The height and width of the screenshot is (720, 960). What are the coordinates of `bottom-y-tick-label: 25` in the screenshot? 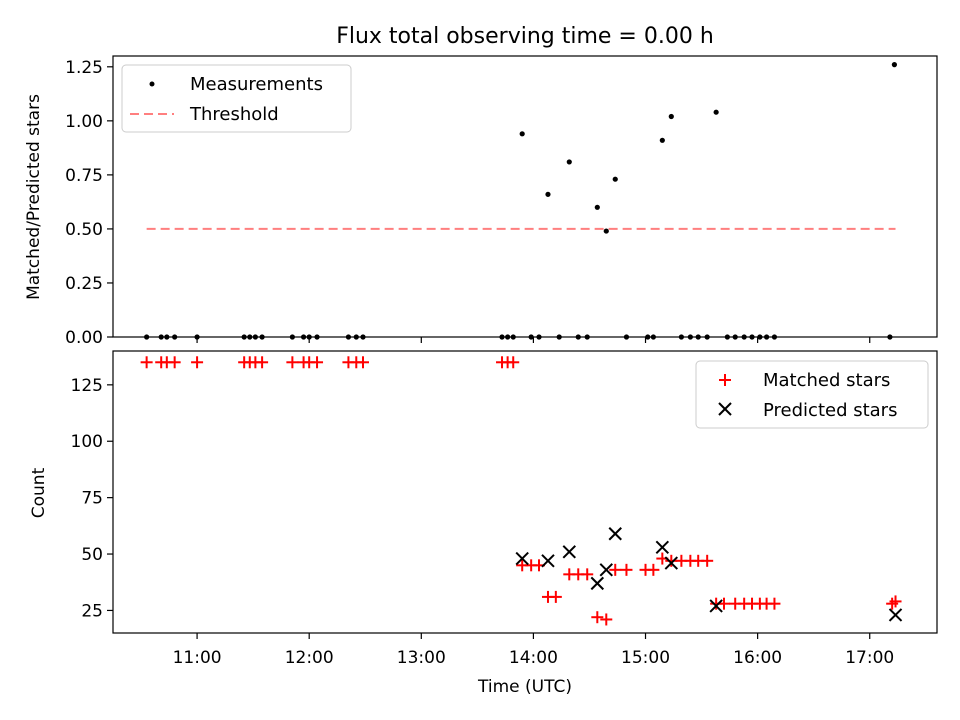 It's located at (92, 611).